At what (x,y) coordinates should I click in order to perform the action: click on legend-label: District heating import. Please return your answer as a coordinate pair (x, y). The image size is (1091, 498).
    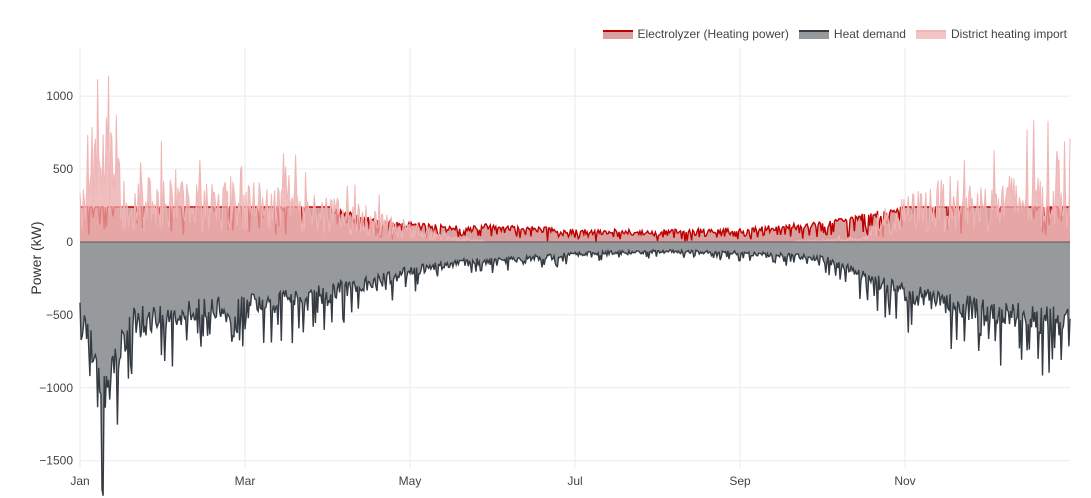
    Looking at the image, I should click on (1008, 34).